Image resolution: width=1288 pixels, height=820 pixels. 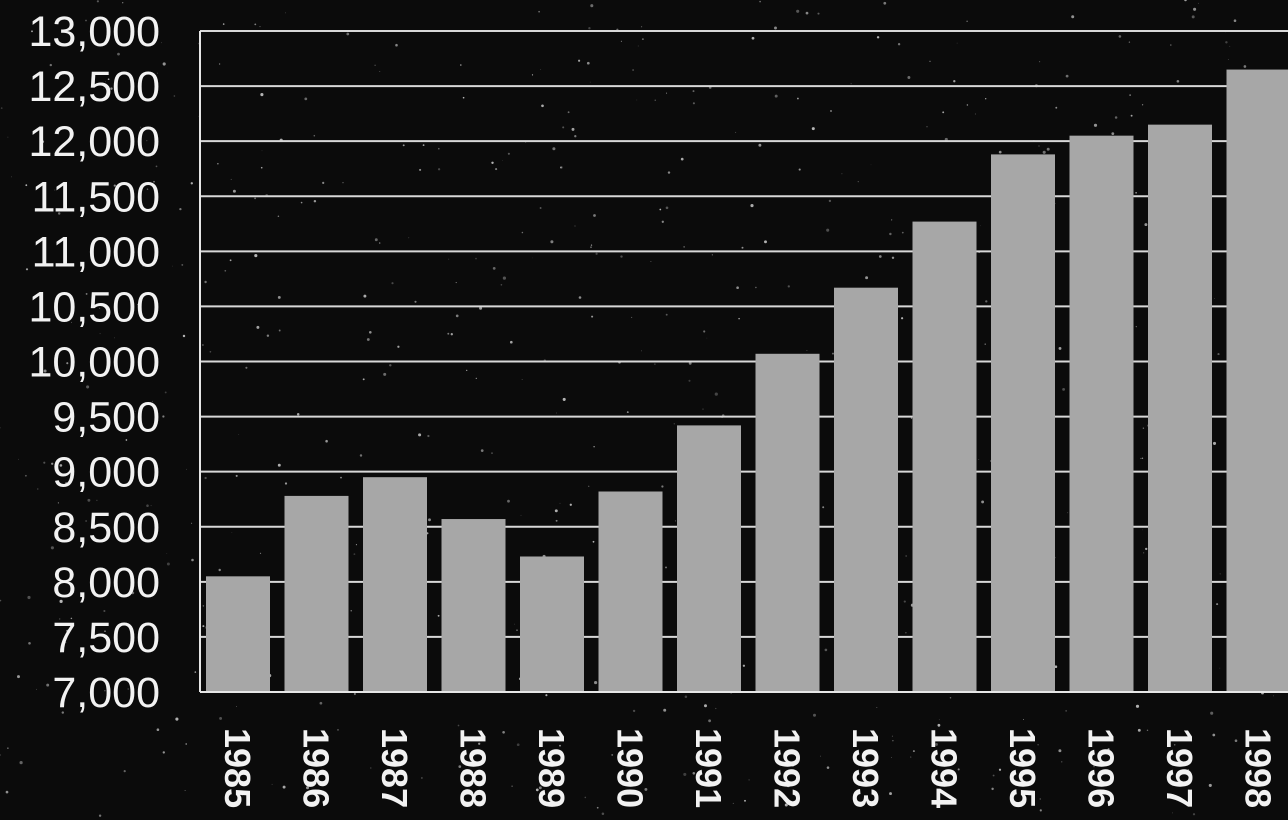 What do you see at coordinates (395, 584) in the screenshot?
I see `bar-1987` at bounding box center [395, 584].